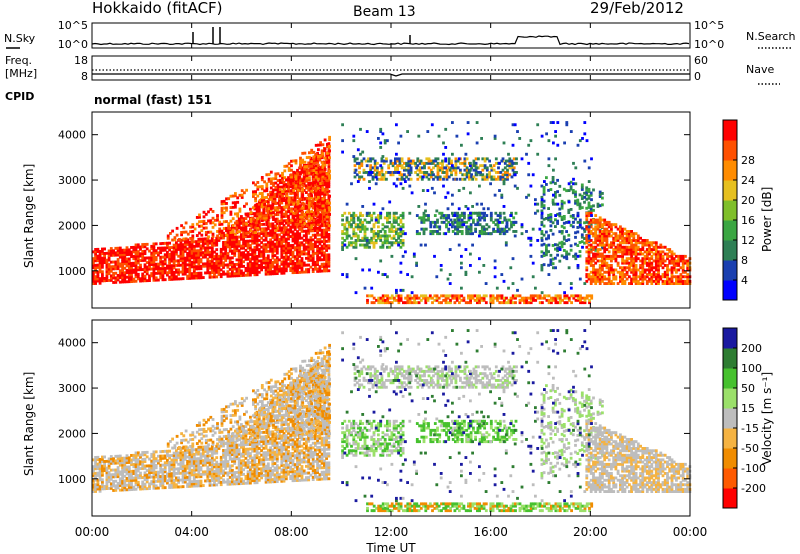 Image resolution: width=800 pixels, height=554 pixels. Describe the element at coordinates (73, 44) in the screenshot. I see `nsky-tick-bottom: 10^0` at that location.